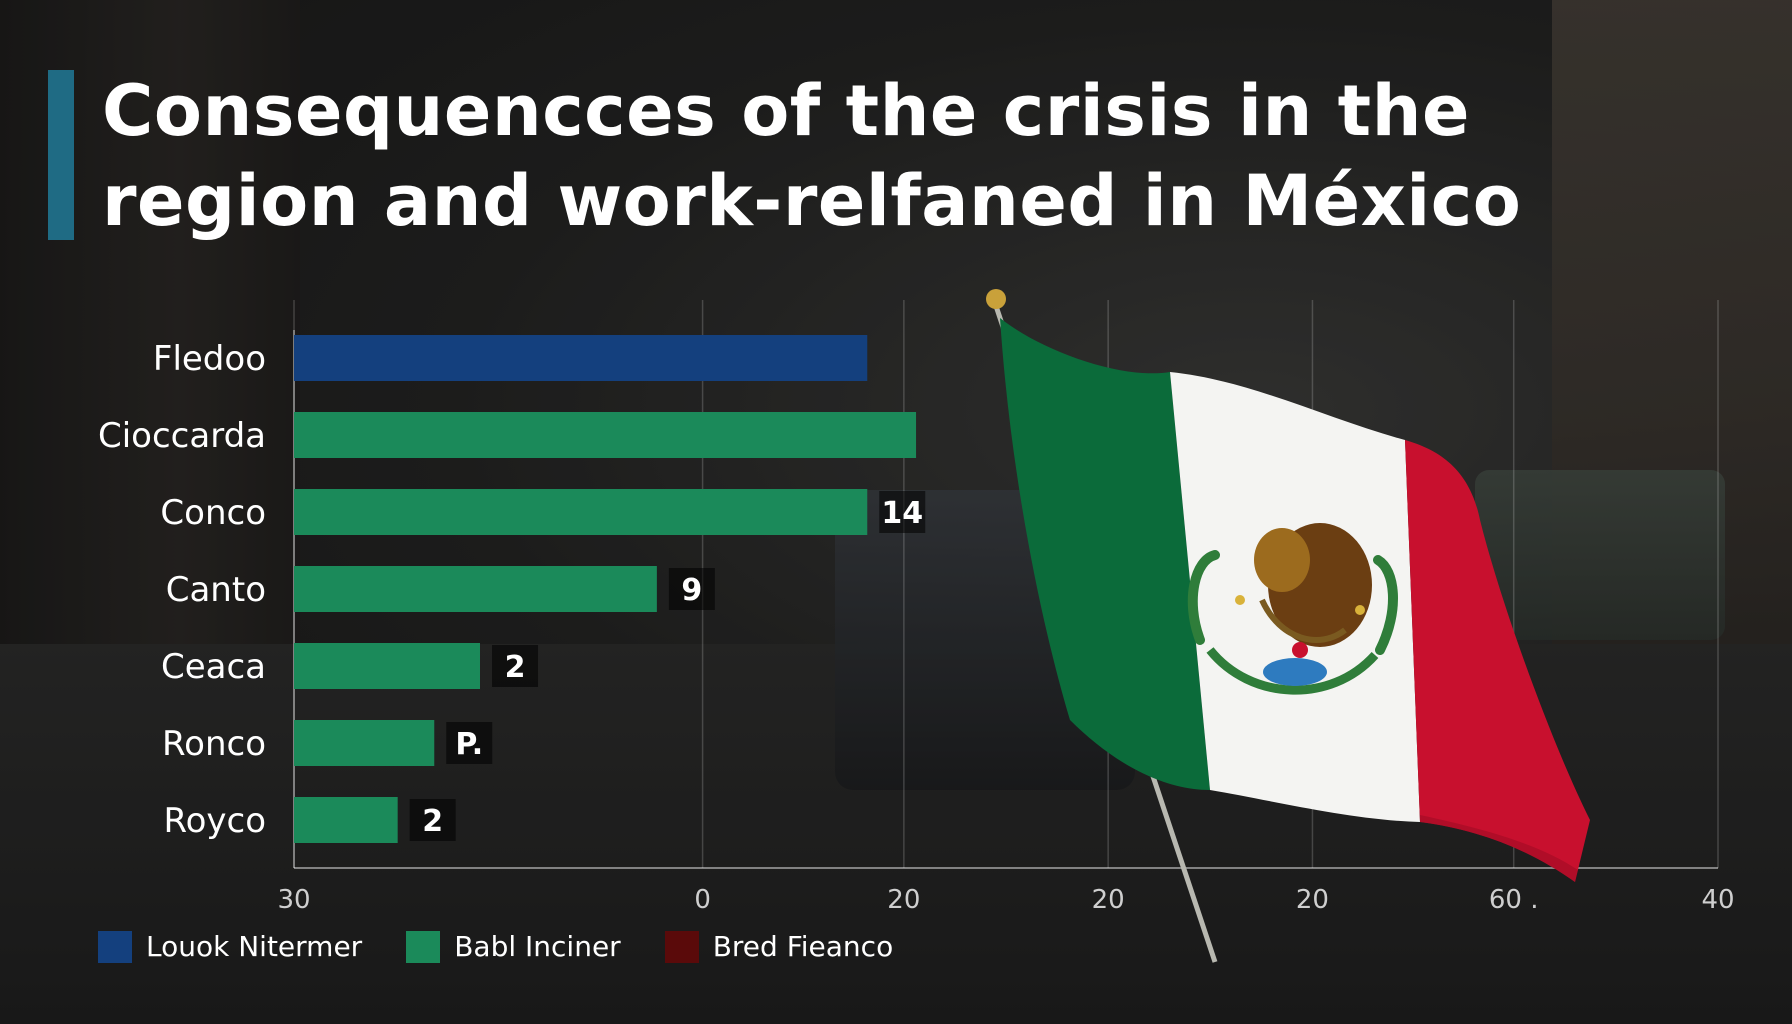 The width and height of the screenshot is (1792, 1024). I want to click on legend-item-1: Louok Nitermer, so click(230, 946).